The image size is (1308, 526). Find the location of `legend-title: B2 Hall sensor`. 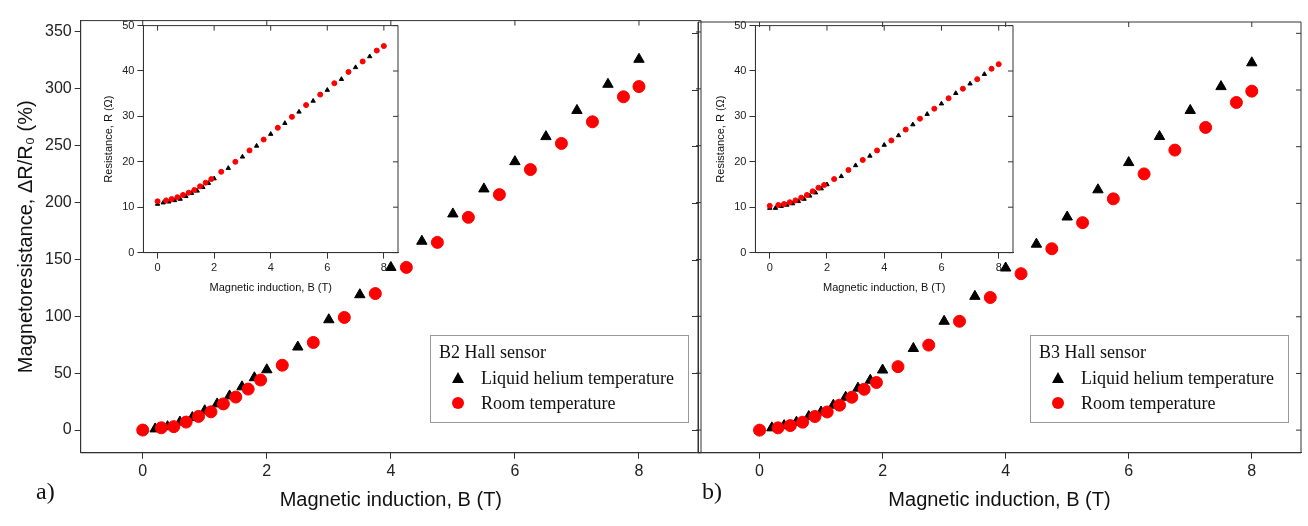

legend-title: B2 Hall sensor is located at coordinates (493, 352).